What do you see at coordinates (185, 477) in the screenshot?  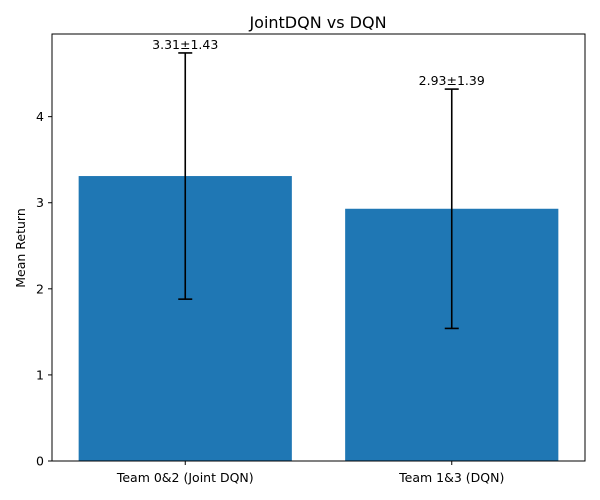 I see `x-tick-label: Team 0&2 (Joint DQN)` at bounding box center [185, 477].